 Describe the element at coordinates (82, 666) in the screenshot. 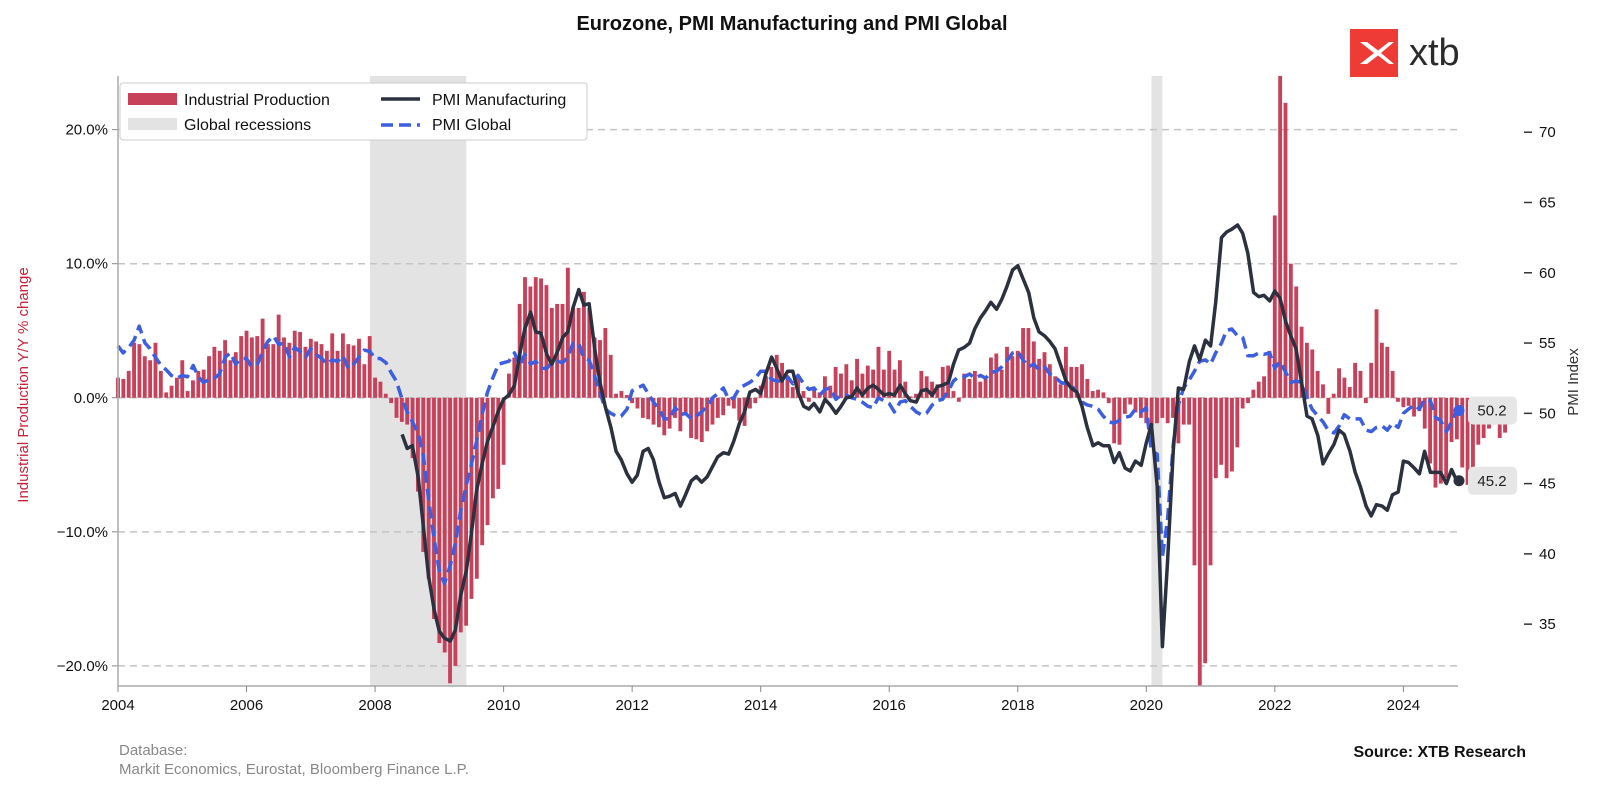

I see `y-left-tick-label: −20.0%` at that location.